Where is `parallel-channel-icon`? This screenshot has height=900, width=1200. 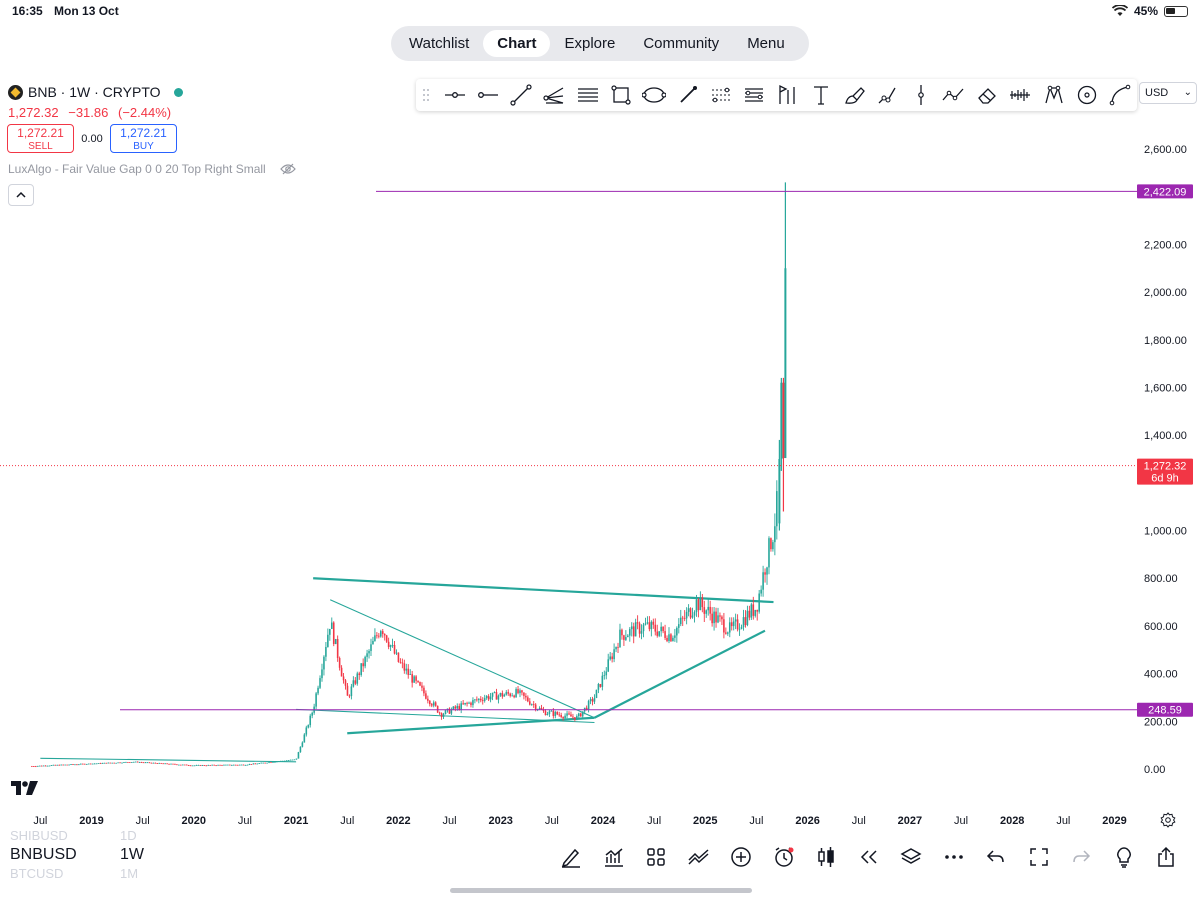
parallel-channel-icon is located at coordinates (587, 95).